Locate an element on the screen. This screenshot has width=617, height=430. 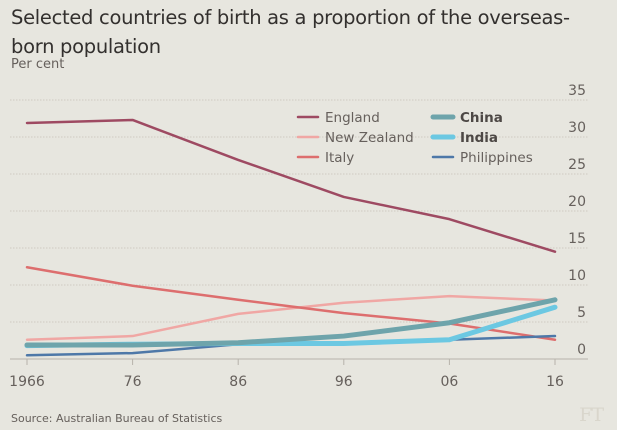
y-tick-label: 35 is located at coordinates (577, 91).